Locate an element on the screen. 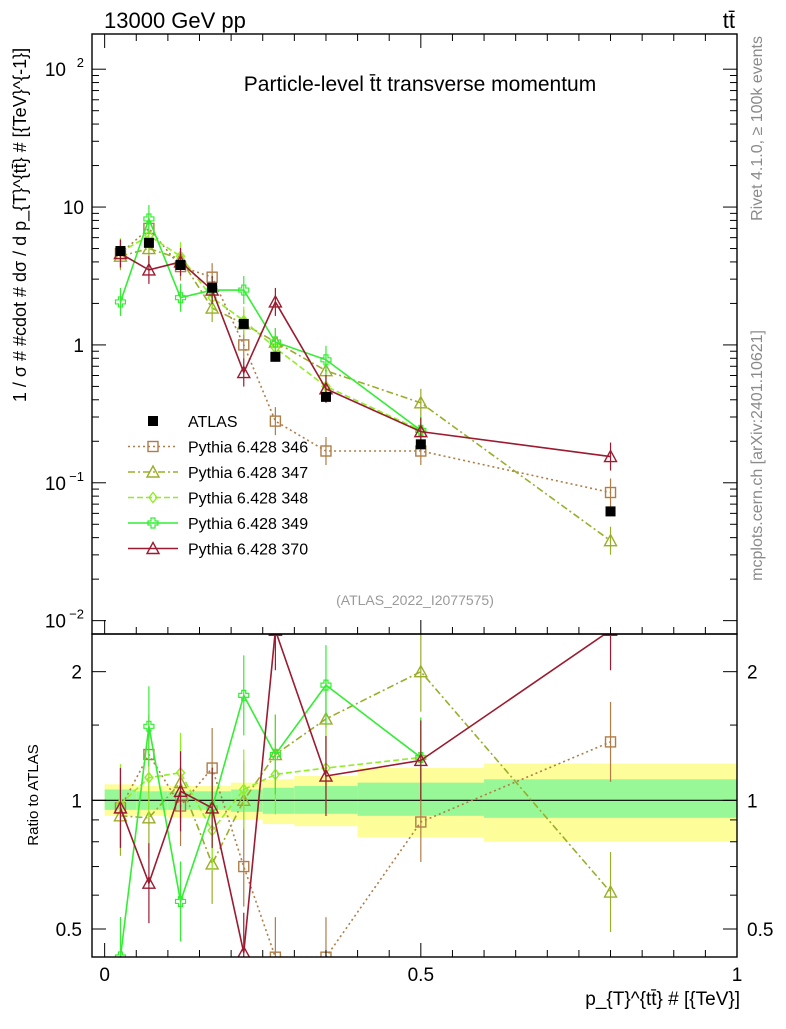  x-axis-label: p_{T}^{tt̄} # [{TeV}] is located at coordinates (662, 999).